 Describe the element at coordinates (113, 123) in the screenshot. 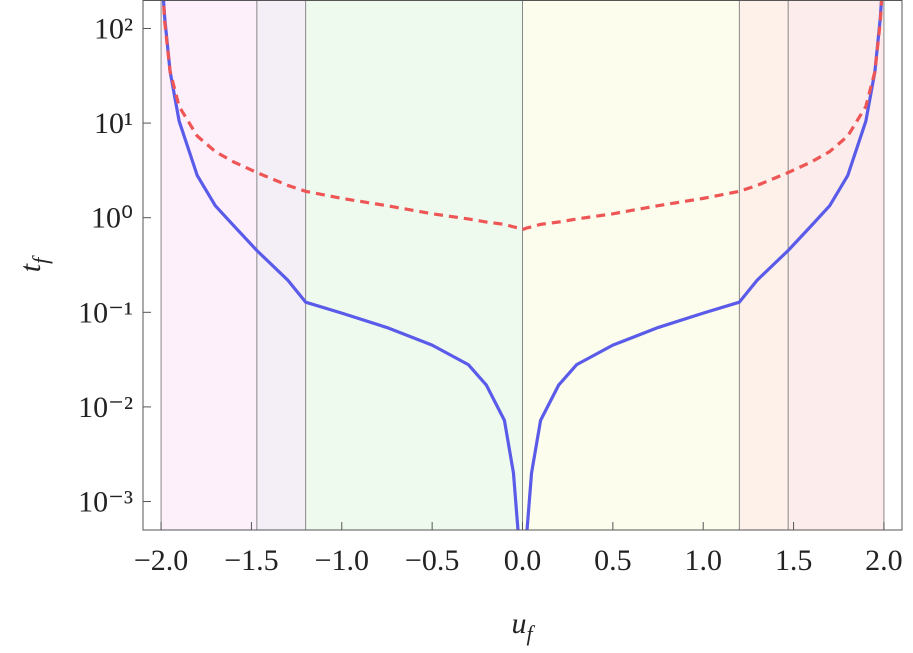

I see `y-tick-label: 10¹` at that location.